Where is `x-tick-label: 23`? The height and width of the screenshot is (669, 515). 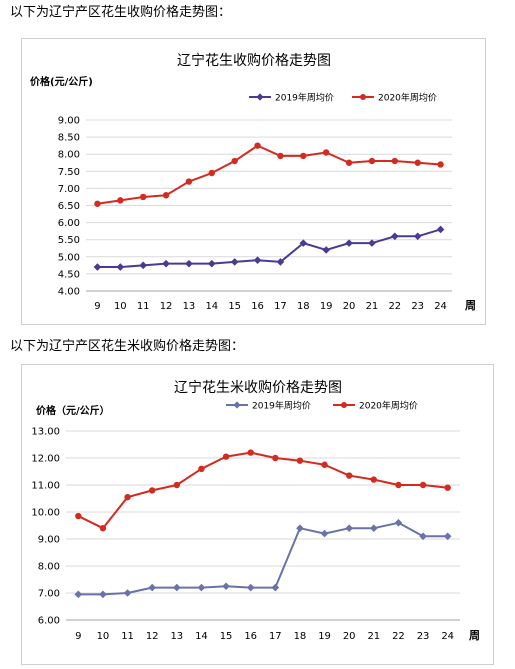 x-tick-label: 23 is located at coordinates (423, 636).